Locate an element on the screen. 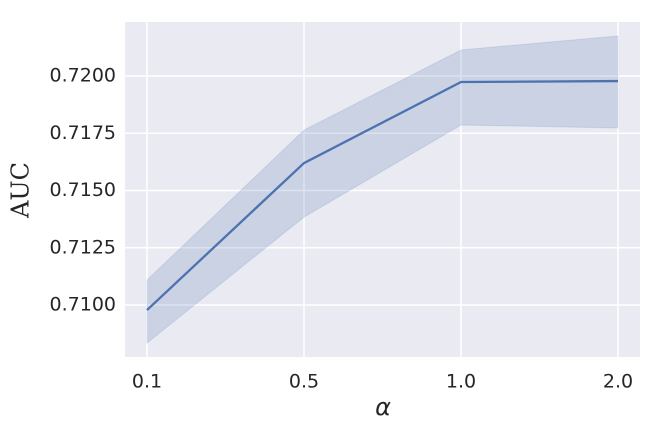 The image size is (664, 436). x-tick-label: 0.5 is located at coordinates (304, 382).